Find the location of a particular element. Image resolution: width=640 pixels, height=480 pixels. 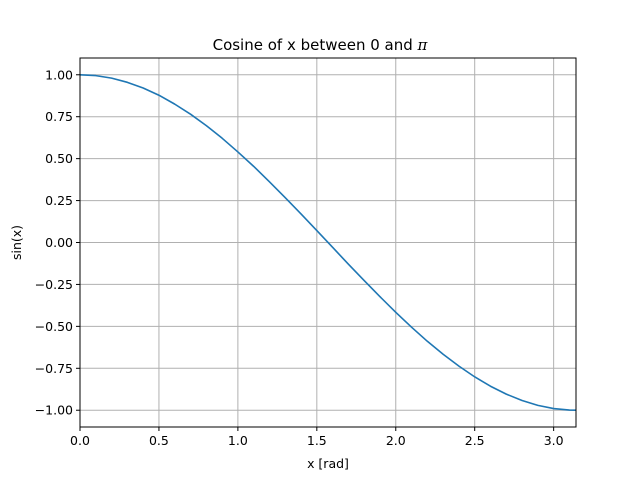

x-tick-label: 2.5 is located at coordinates (475, 440).